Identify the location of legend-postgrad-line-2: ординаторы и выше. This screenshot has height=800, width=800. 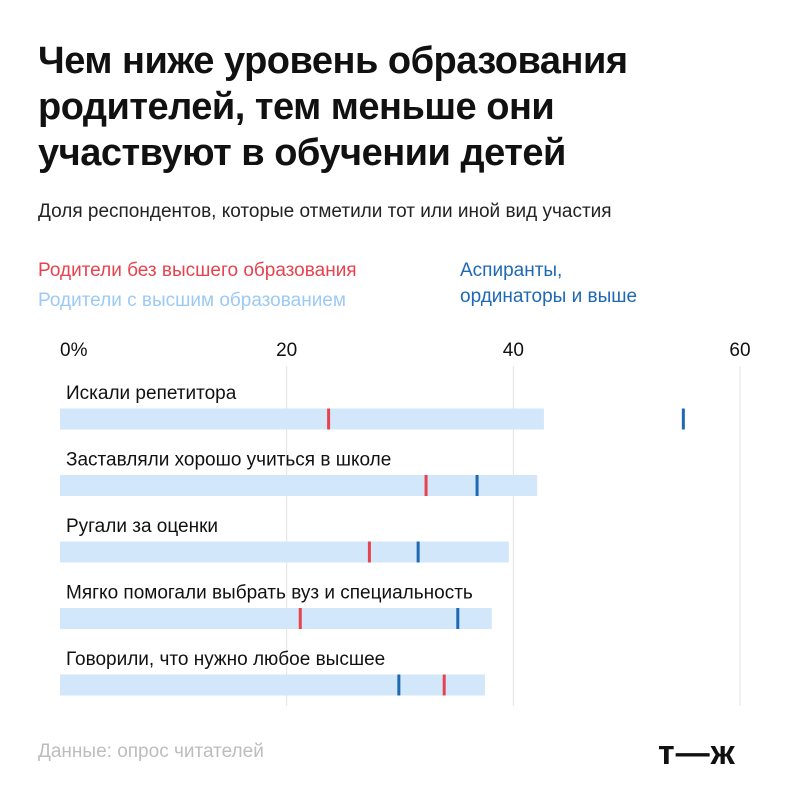
(549, 296).